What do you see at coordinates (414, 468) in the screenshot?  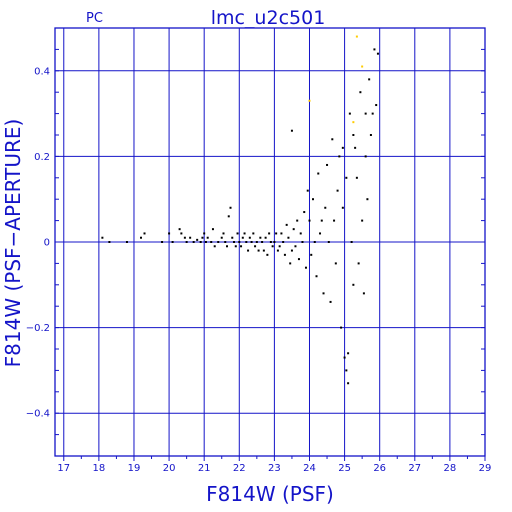 I see `x-tick-label: 27` at bounding box center [414, 468].